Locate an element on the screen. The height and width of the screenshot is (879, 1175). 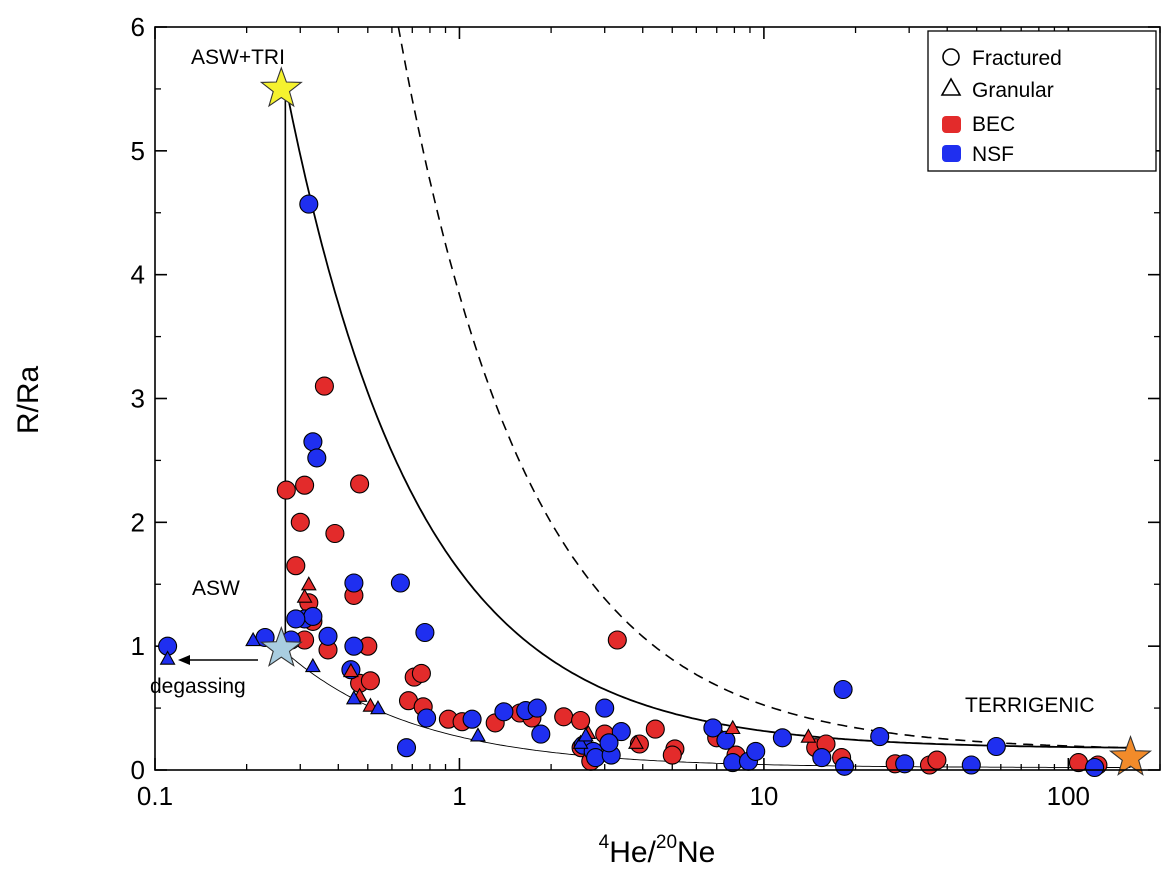
legend: Fractured Granular BEC NSF is located at coordinates (1042, 101).